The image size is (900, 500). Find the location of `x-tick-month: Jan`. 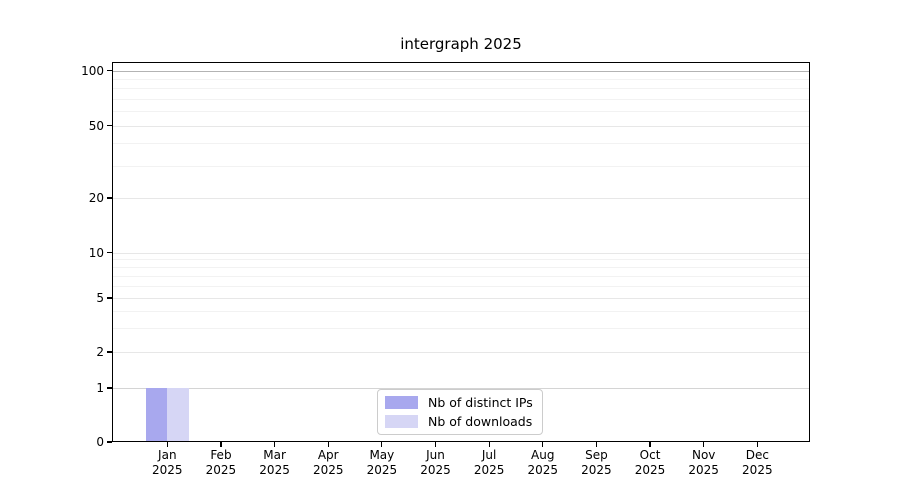

x-tick-month: Jan is located at coordinates (167, 455).